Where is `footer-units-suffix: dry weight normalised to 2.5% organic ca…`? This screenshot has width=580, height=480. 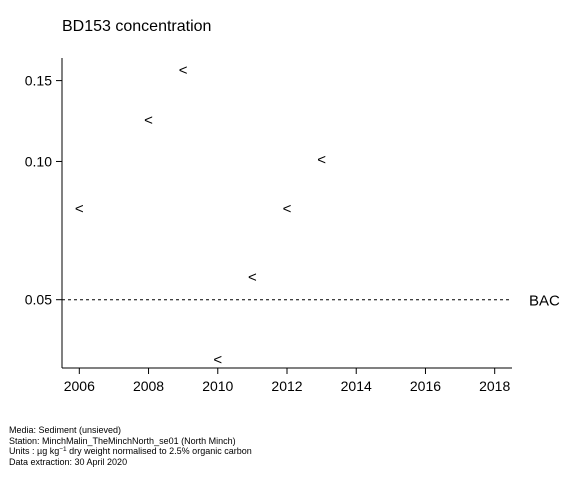 footer-units-suffix: dry weight normalised to 2.5% organic ca… is located at coordinates (159, 451).